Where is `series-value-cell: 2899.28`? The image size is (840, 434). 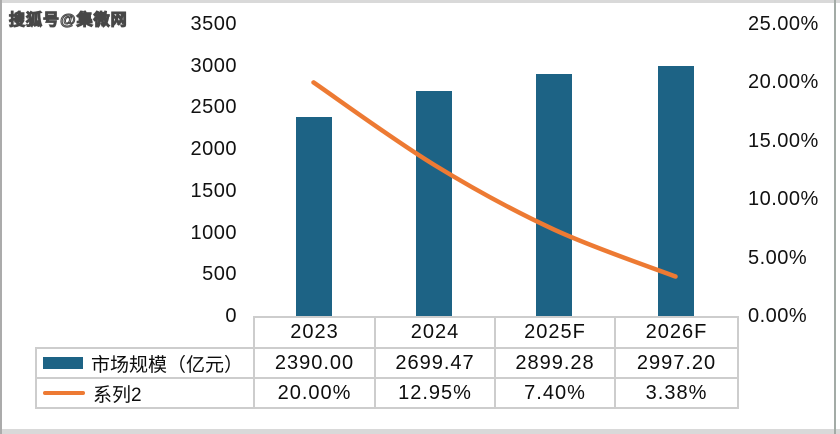
series-value-cell: 2899.28 is located at coordinates (555, 363).